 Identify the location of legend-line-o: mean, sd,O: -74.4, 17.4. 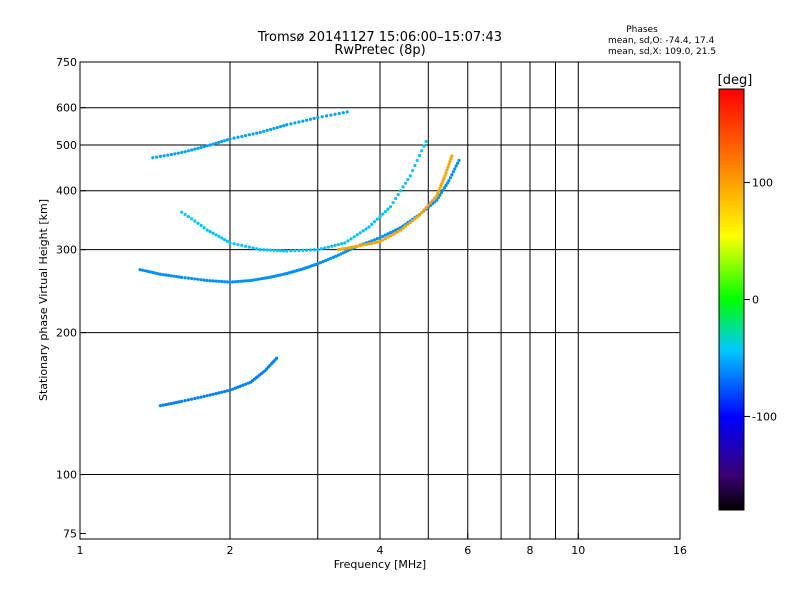
(661, 41).